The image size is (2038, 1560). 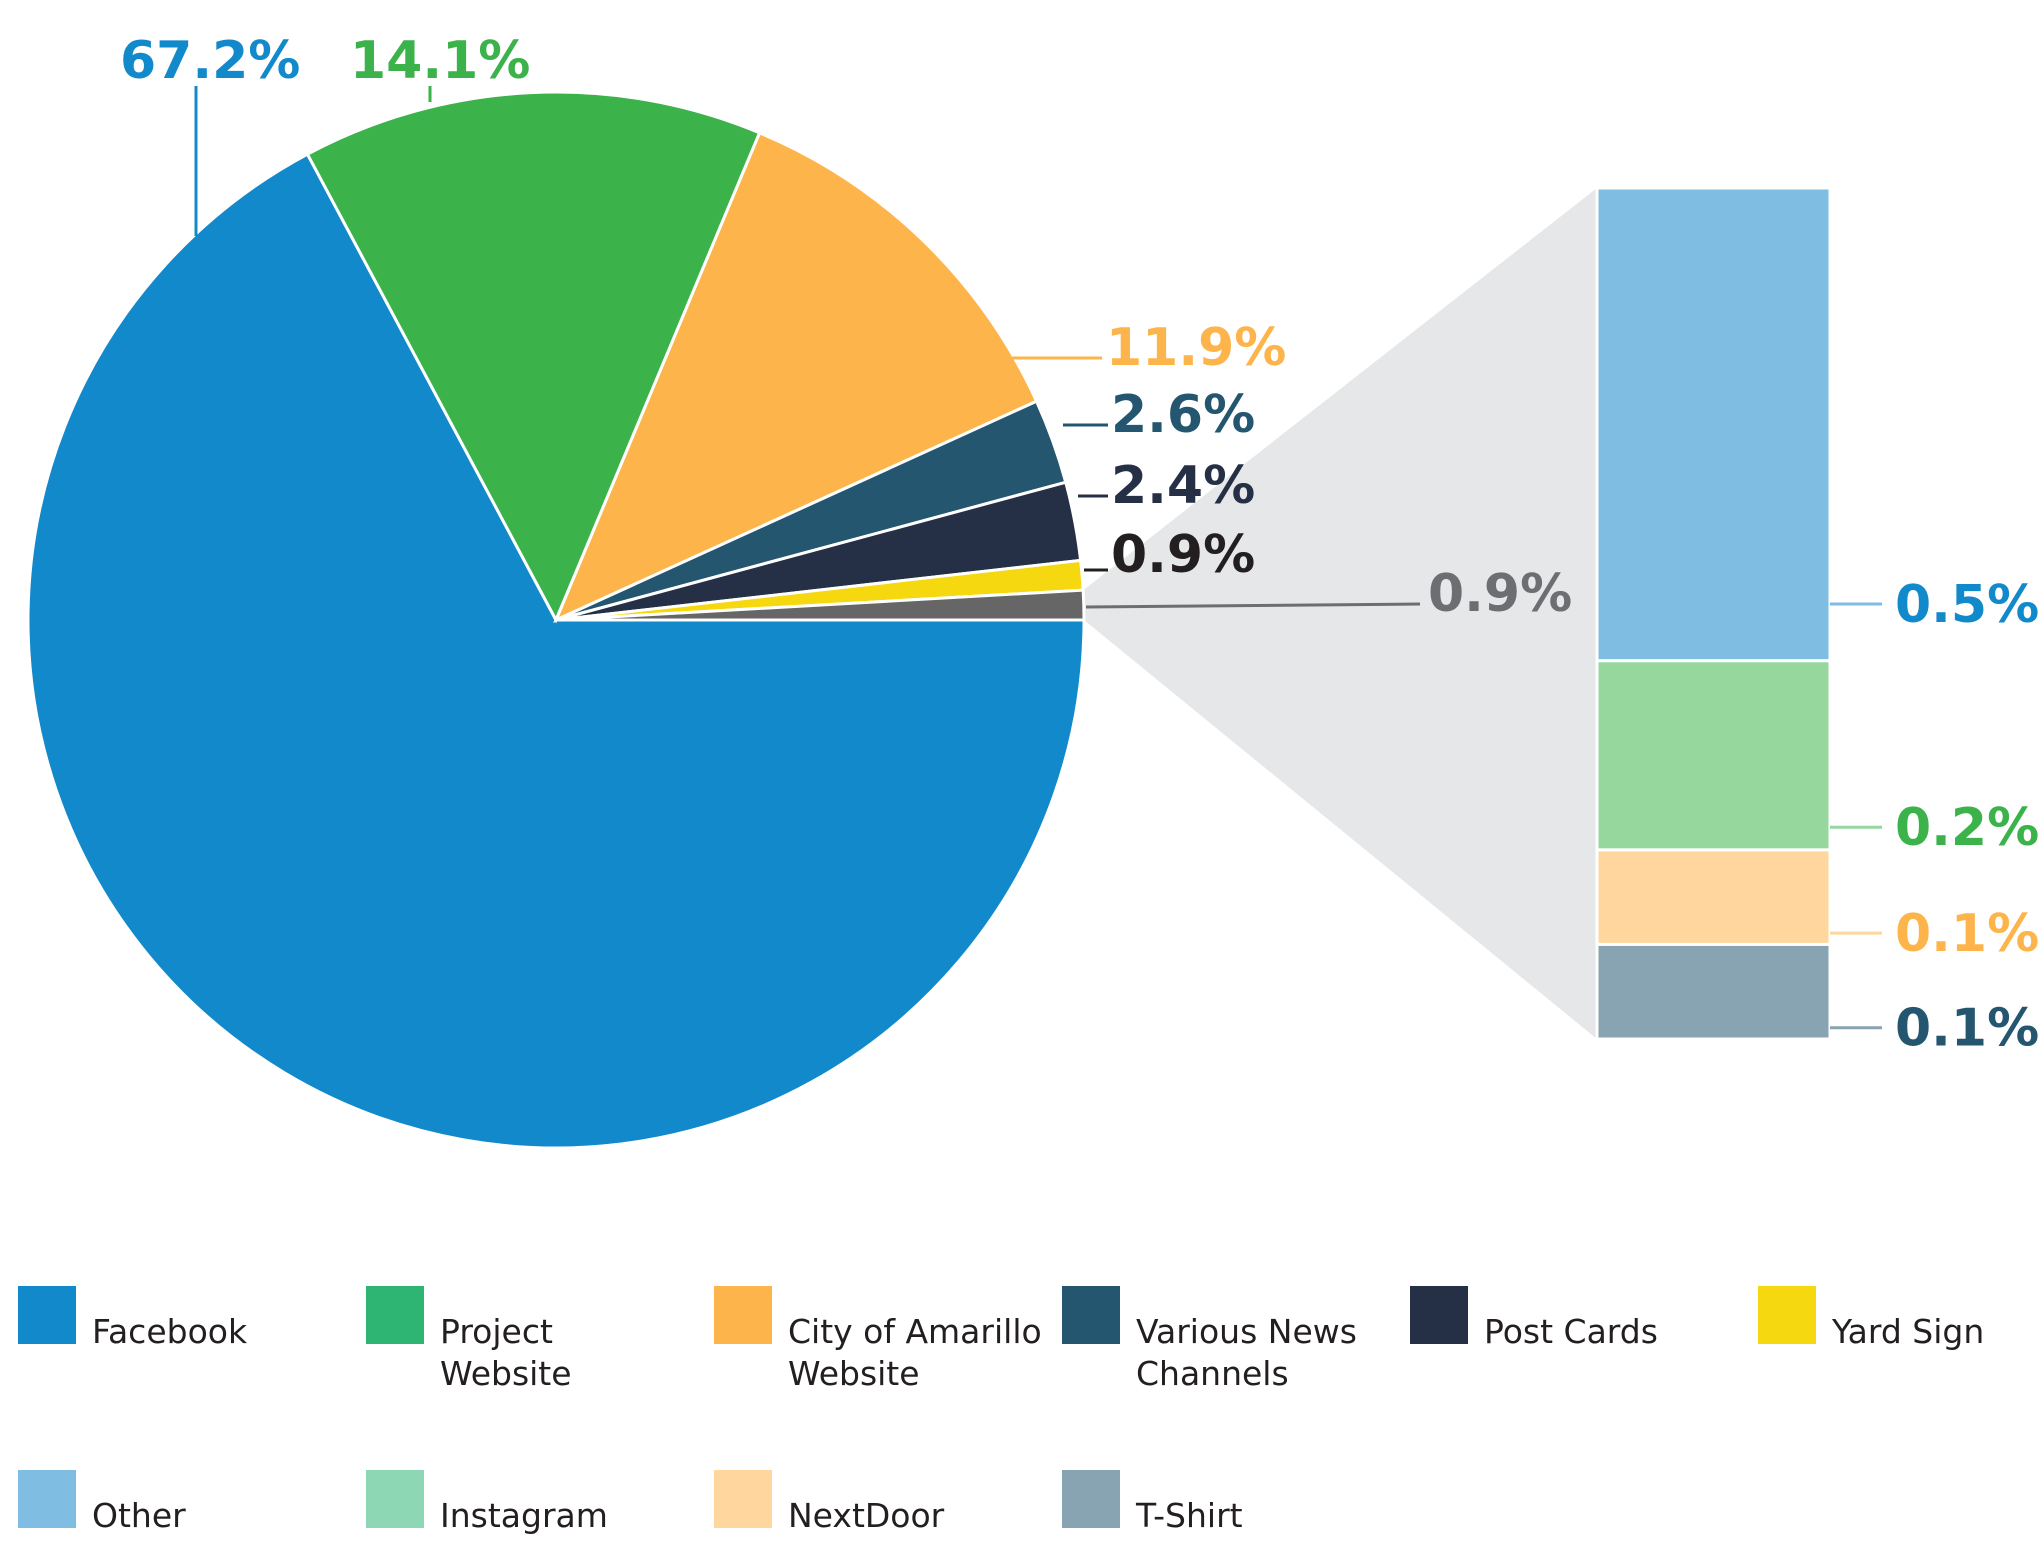 I want to click on breakout-segment-instagram, so click(x=1713, y=755).